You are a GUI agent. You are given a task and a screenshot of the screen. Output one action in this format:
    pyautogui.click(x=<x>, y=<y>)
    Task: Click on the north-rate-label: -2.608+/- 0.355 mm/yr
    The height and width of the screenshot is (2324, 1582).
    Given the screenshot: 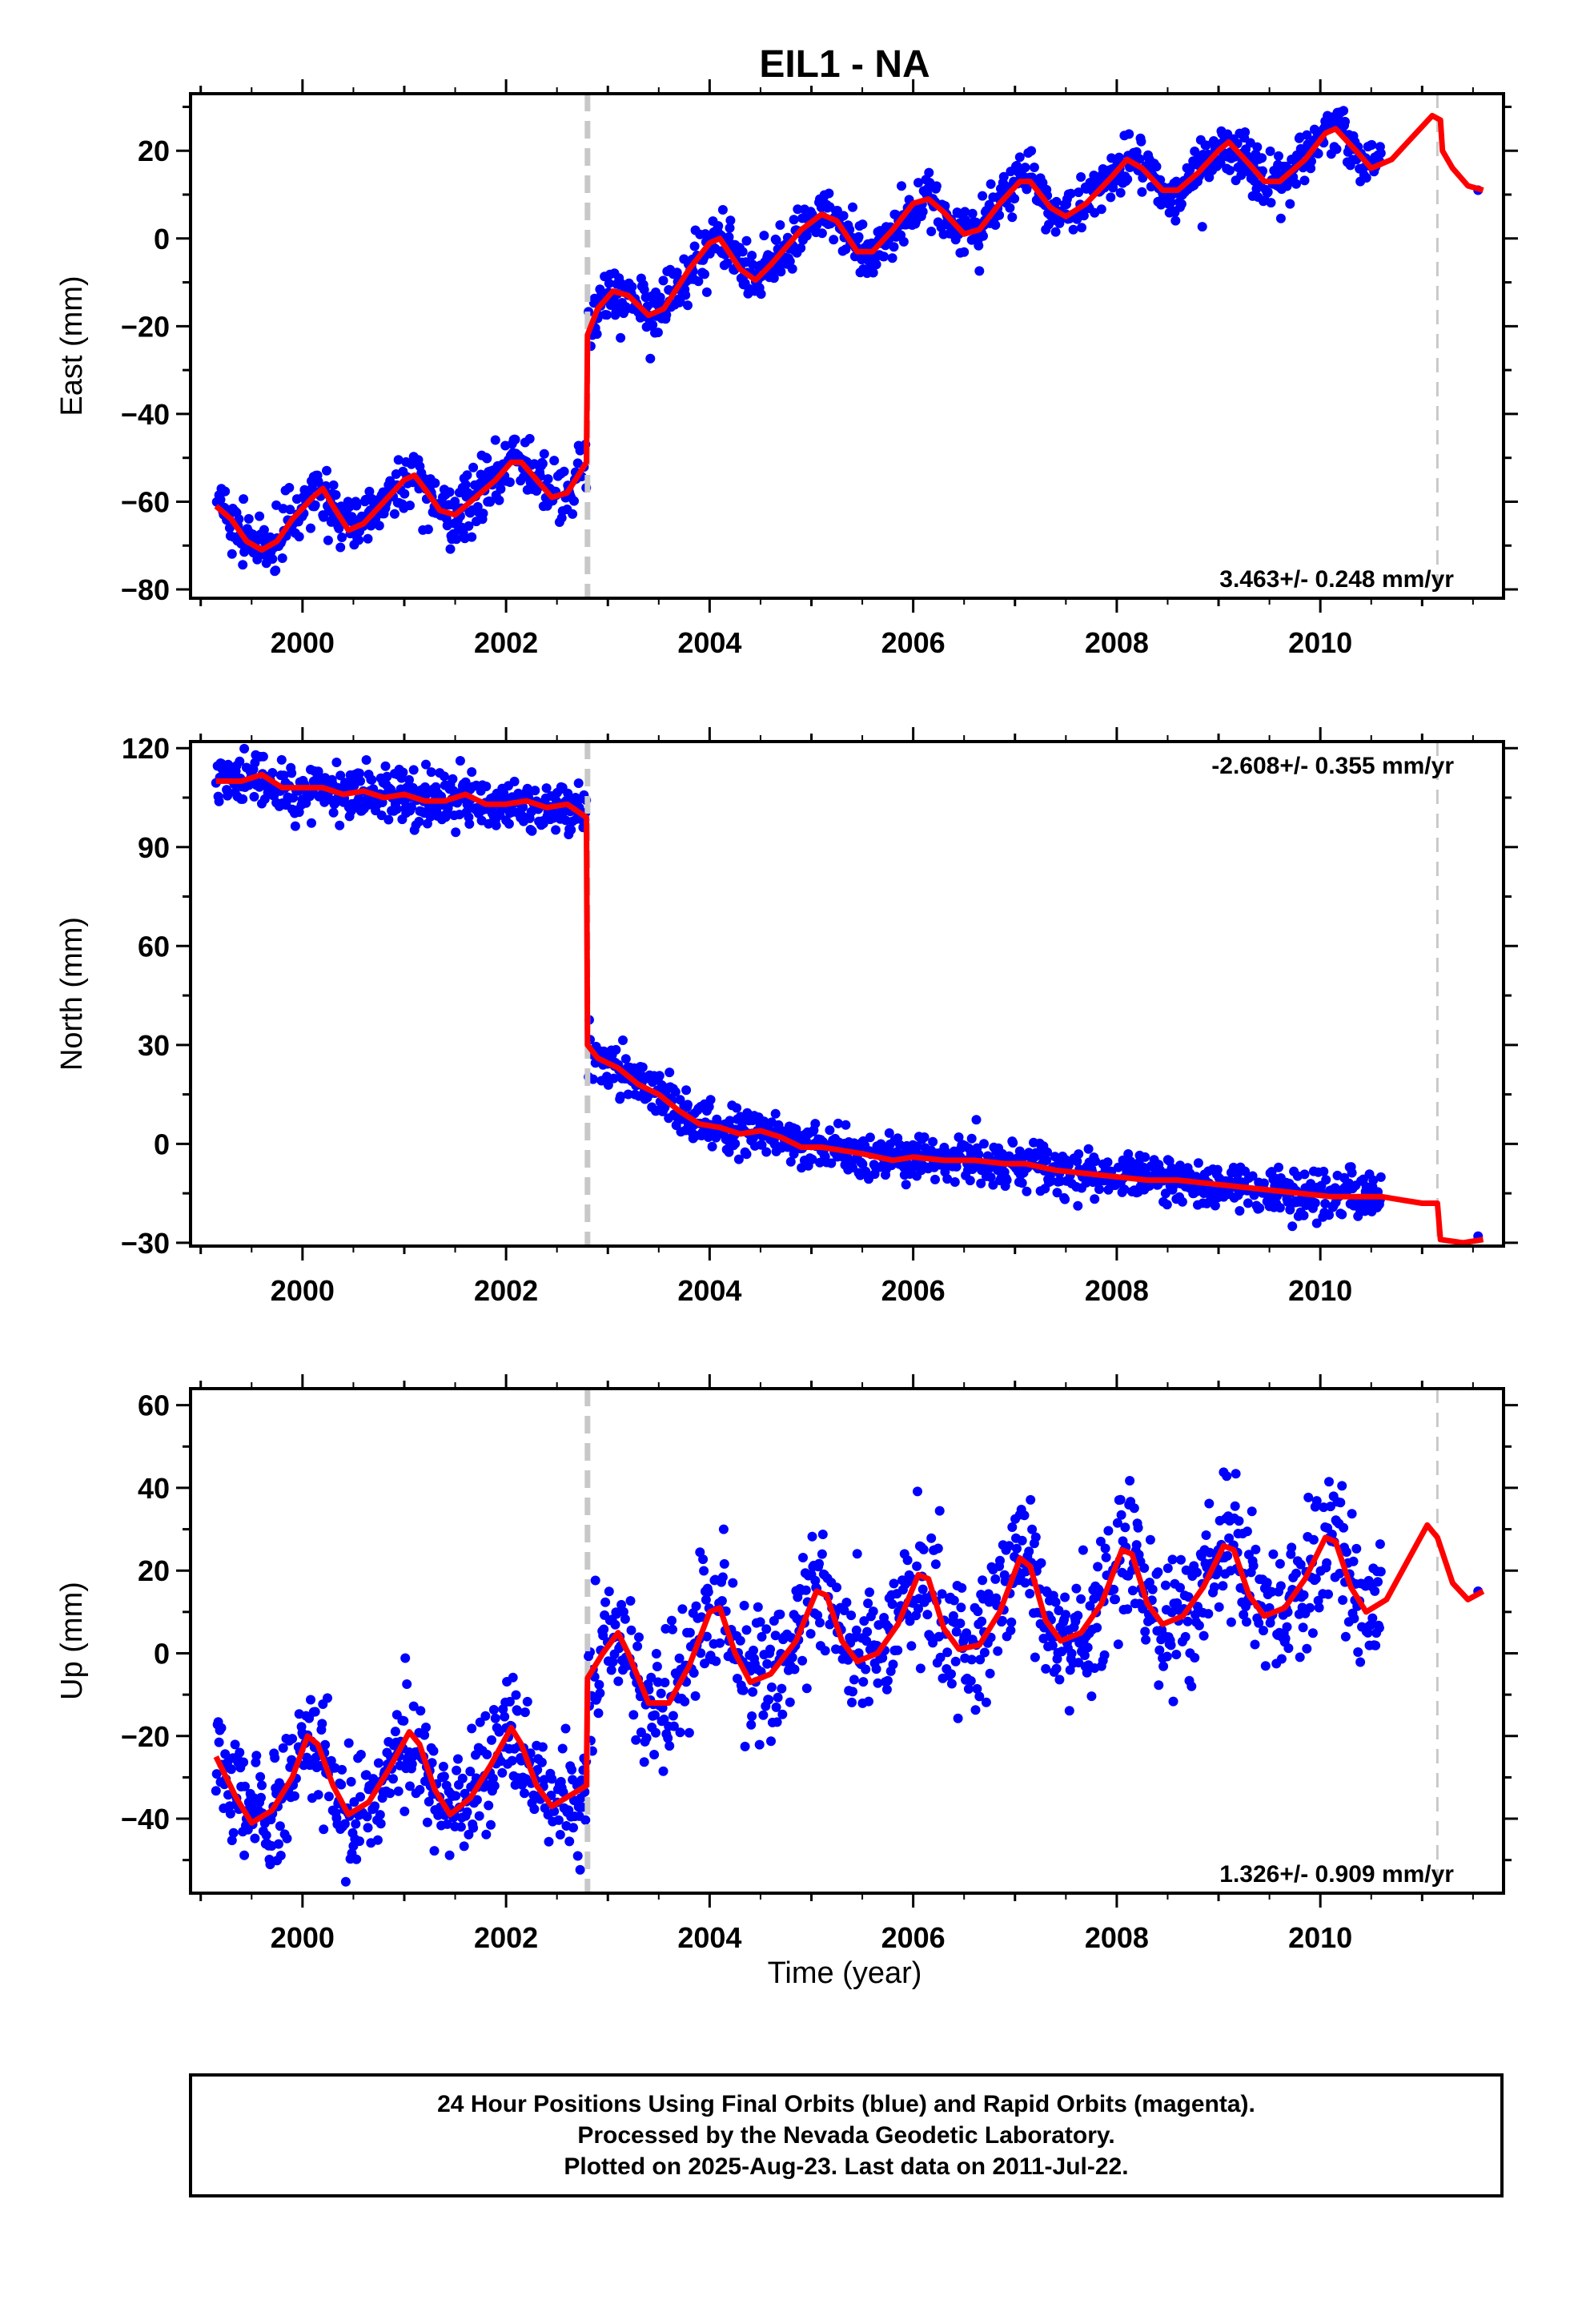 What is the action you would take?
    pyautogui.click(x=1332, y=766)
    